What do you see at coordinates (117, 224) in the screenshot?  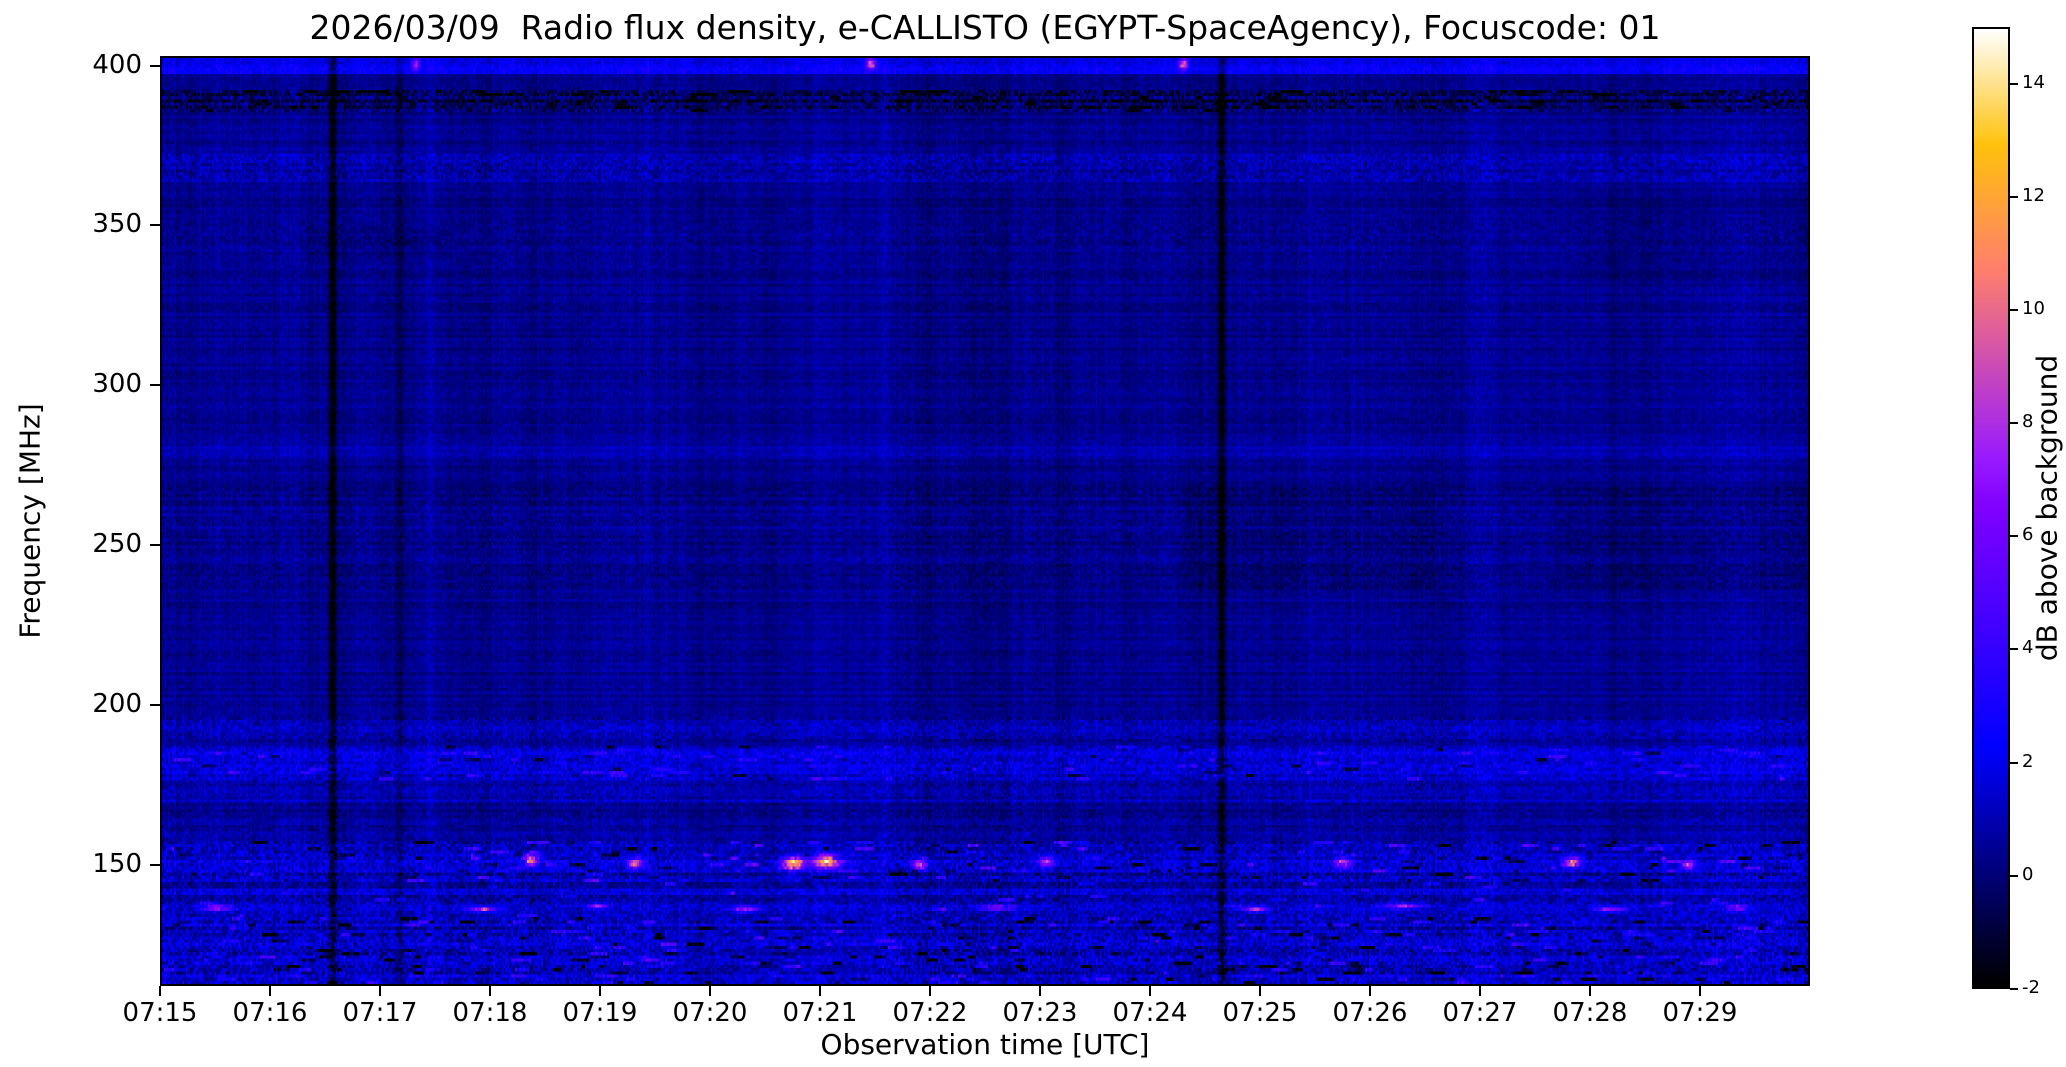 I see `y-tick-label: 350` at bounding box center [117, 224].